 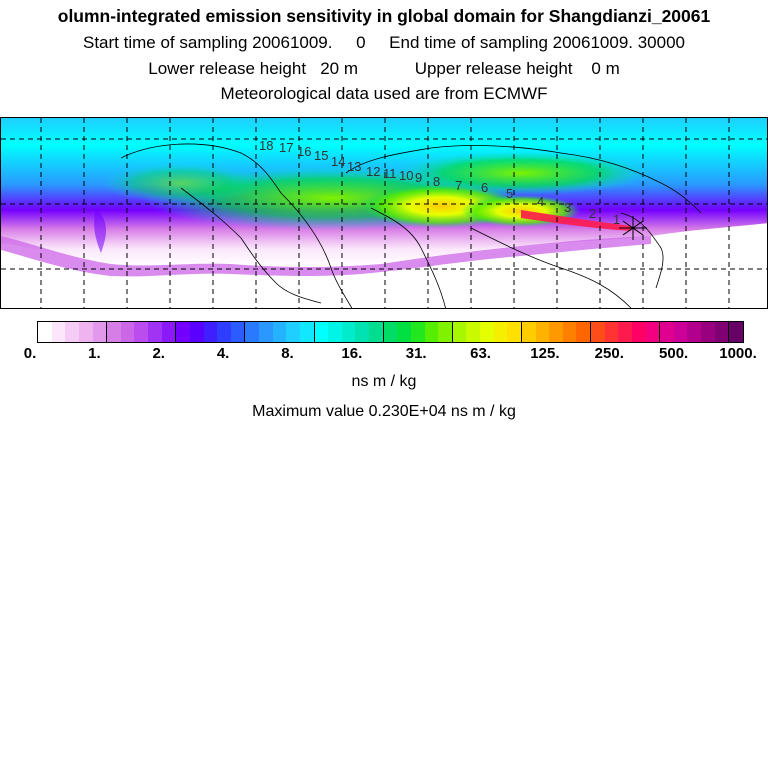 I want to click on colorbar-tick-label: 1000., so click(x=738, y=353).